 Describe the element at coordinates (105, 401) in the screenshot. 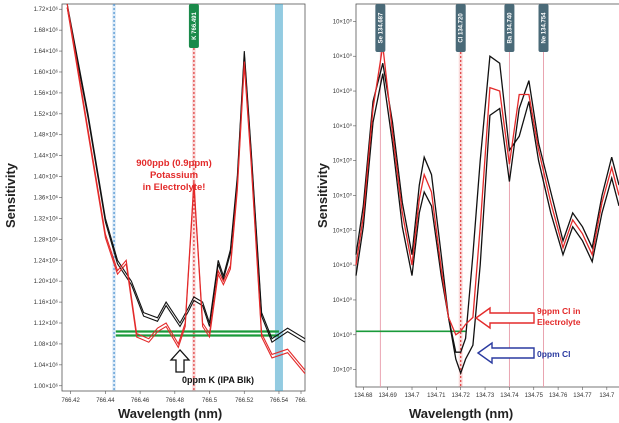

I see `left-x-tick-label: 766.44` at that location.